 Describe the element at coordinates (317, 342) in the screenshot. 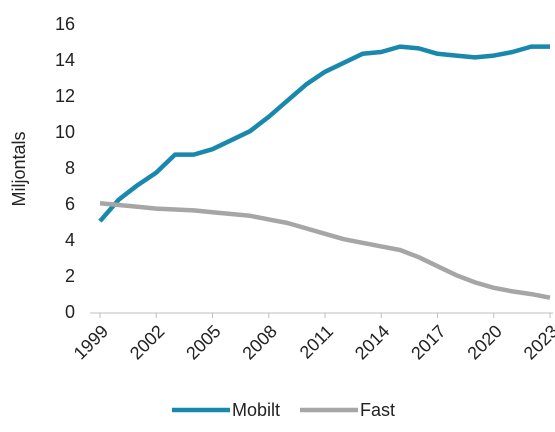

I see `x-tick-label: 2011` at that location.